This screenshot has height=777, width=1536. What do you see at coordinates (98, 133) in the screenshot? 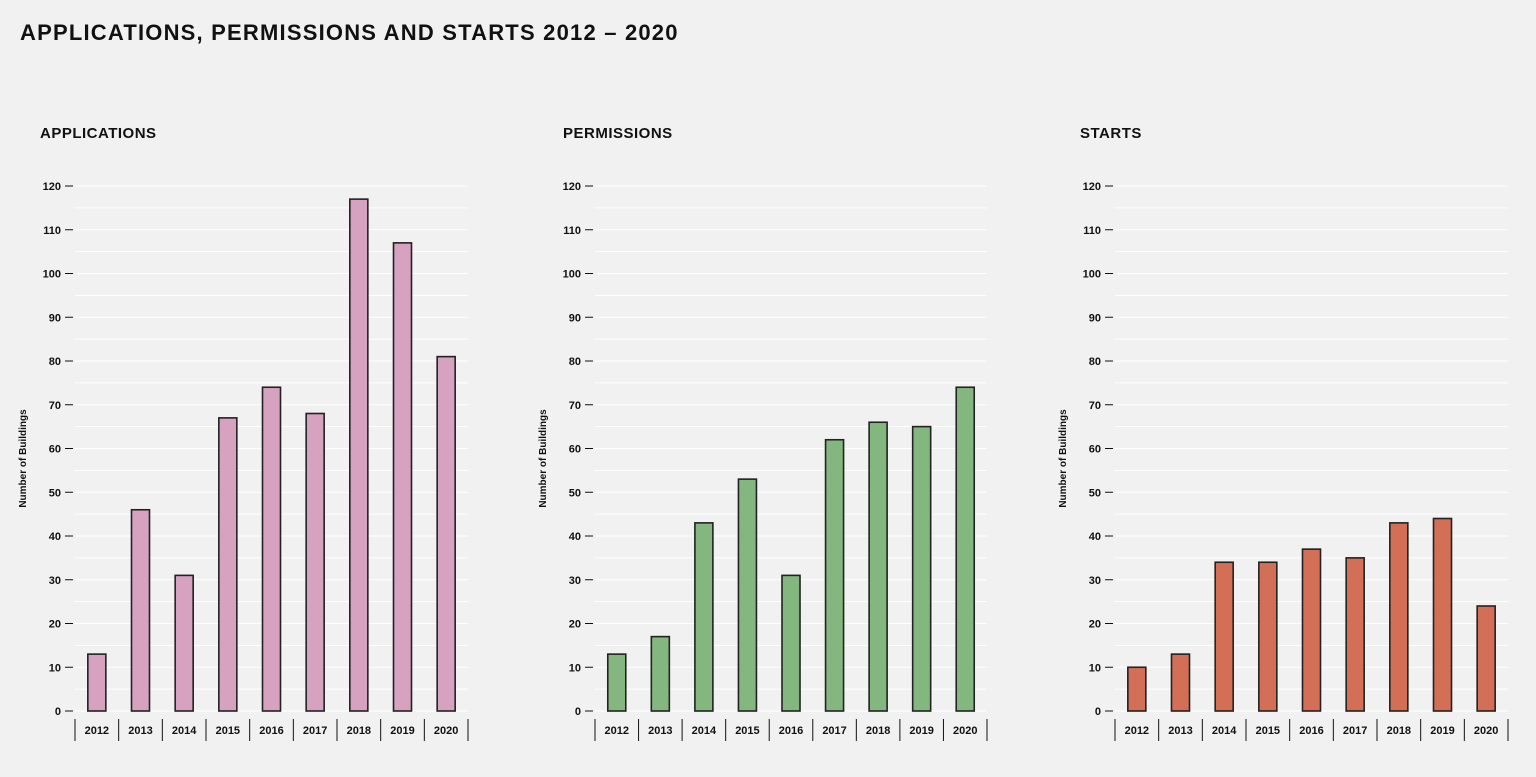
I see `chart-title: APPLICATIONS` at bounding box center [98, 133].